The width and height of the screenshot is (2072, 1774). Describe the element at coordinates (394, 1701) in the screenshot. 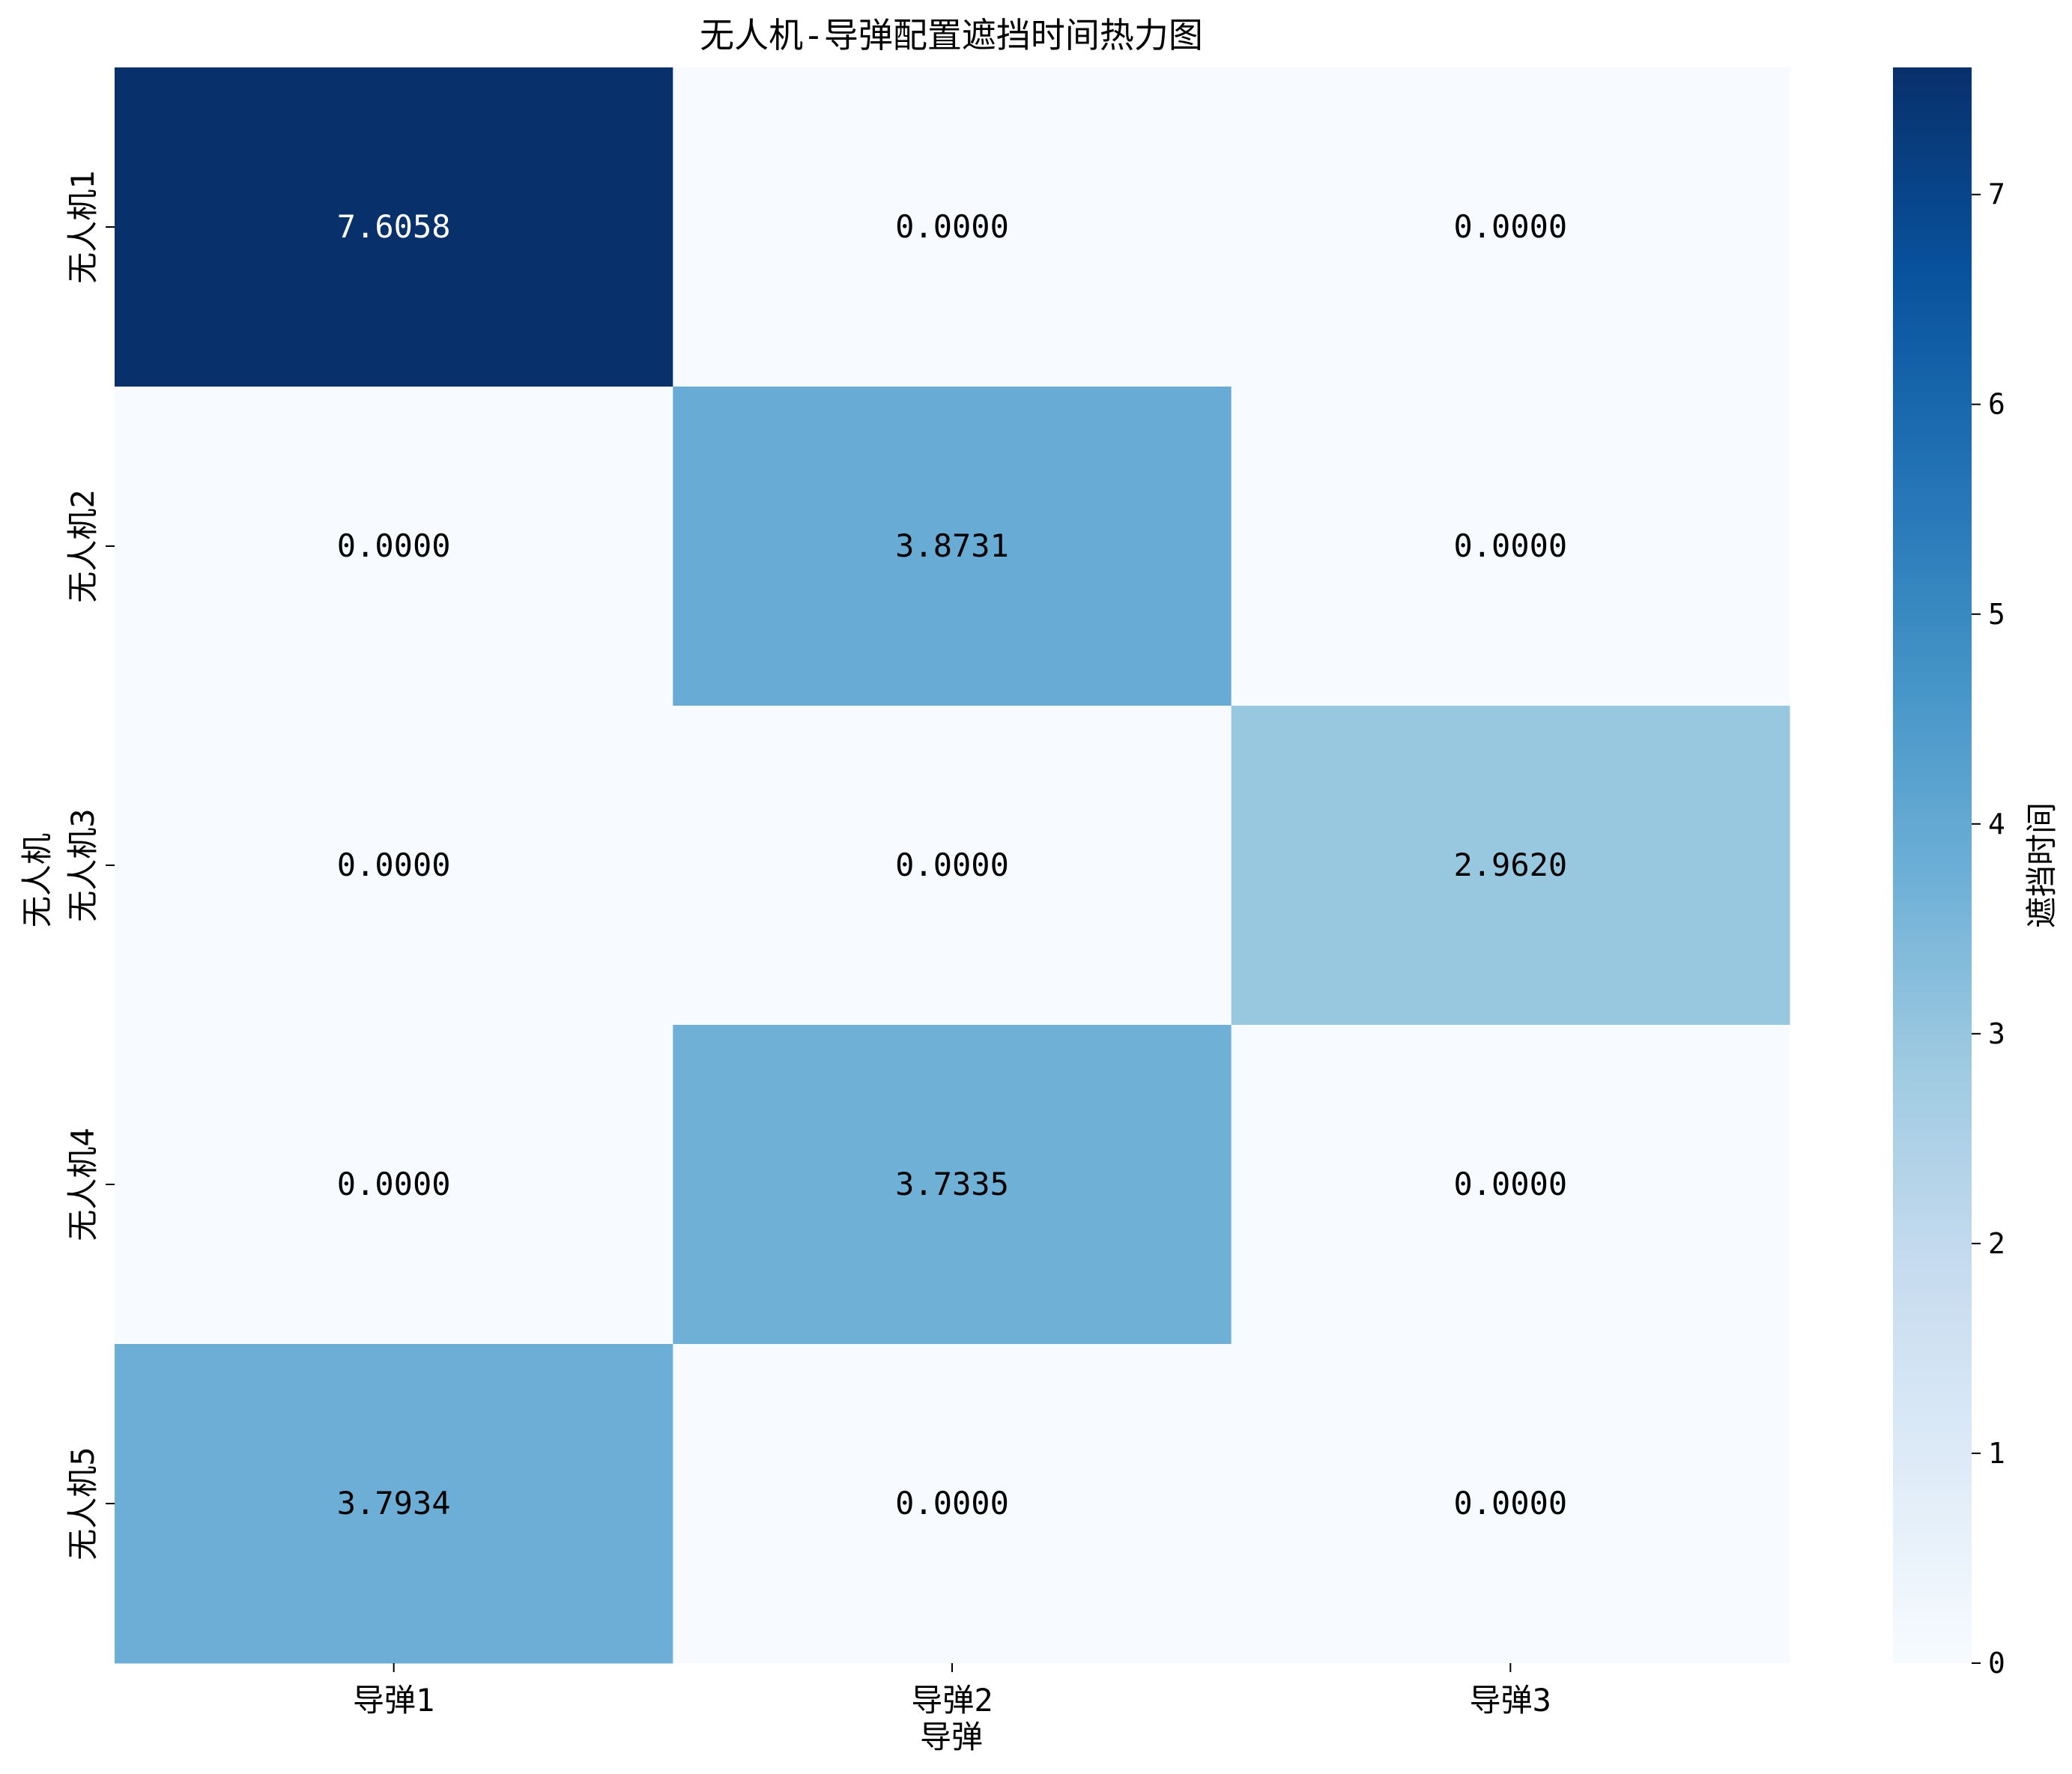

I see `x-tick-label: 导弹1` at that location.